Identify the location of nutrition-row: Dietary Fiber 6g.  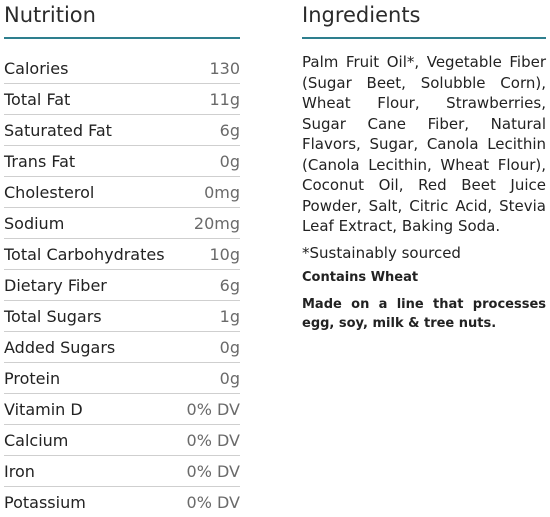
(122, 285).